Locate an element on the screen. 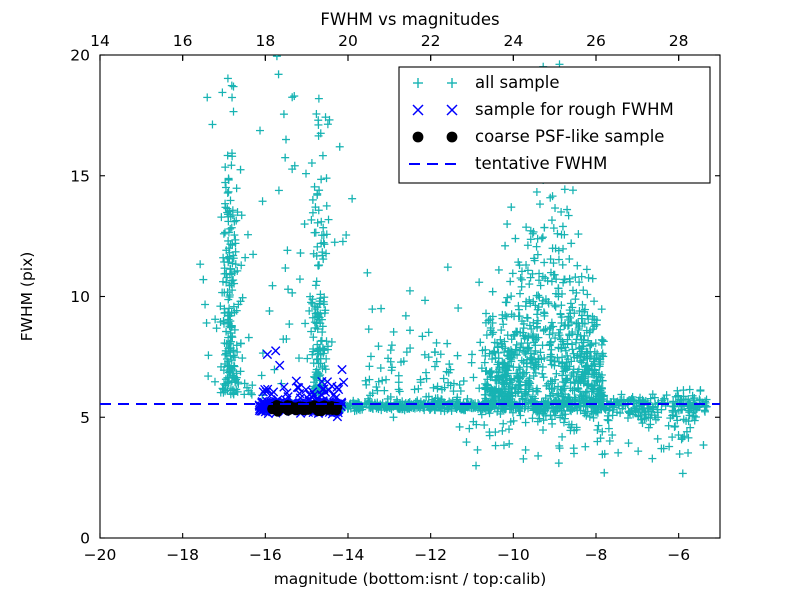 The image size is (800, 600). x-tick-label: −16 is located at coordinates (265, 555).